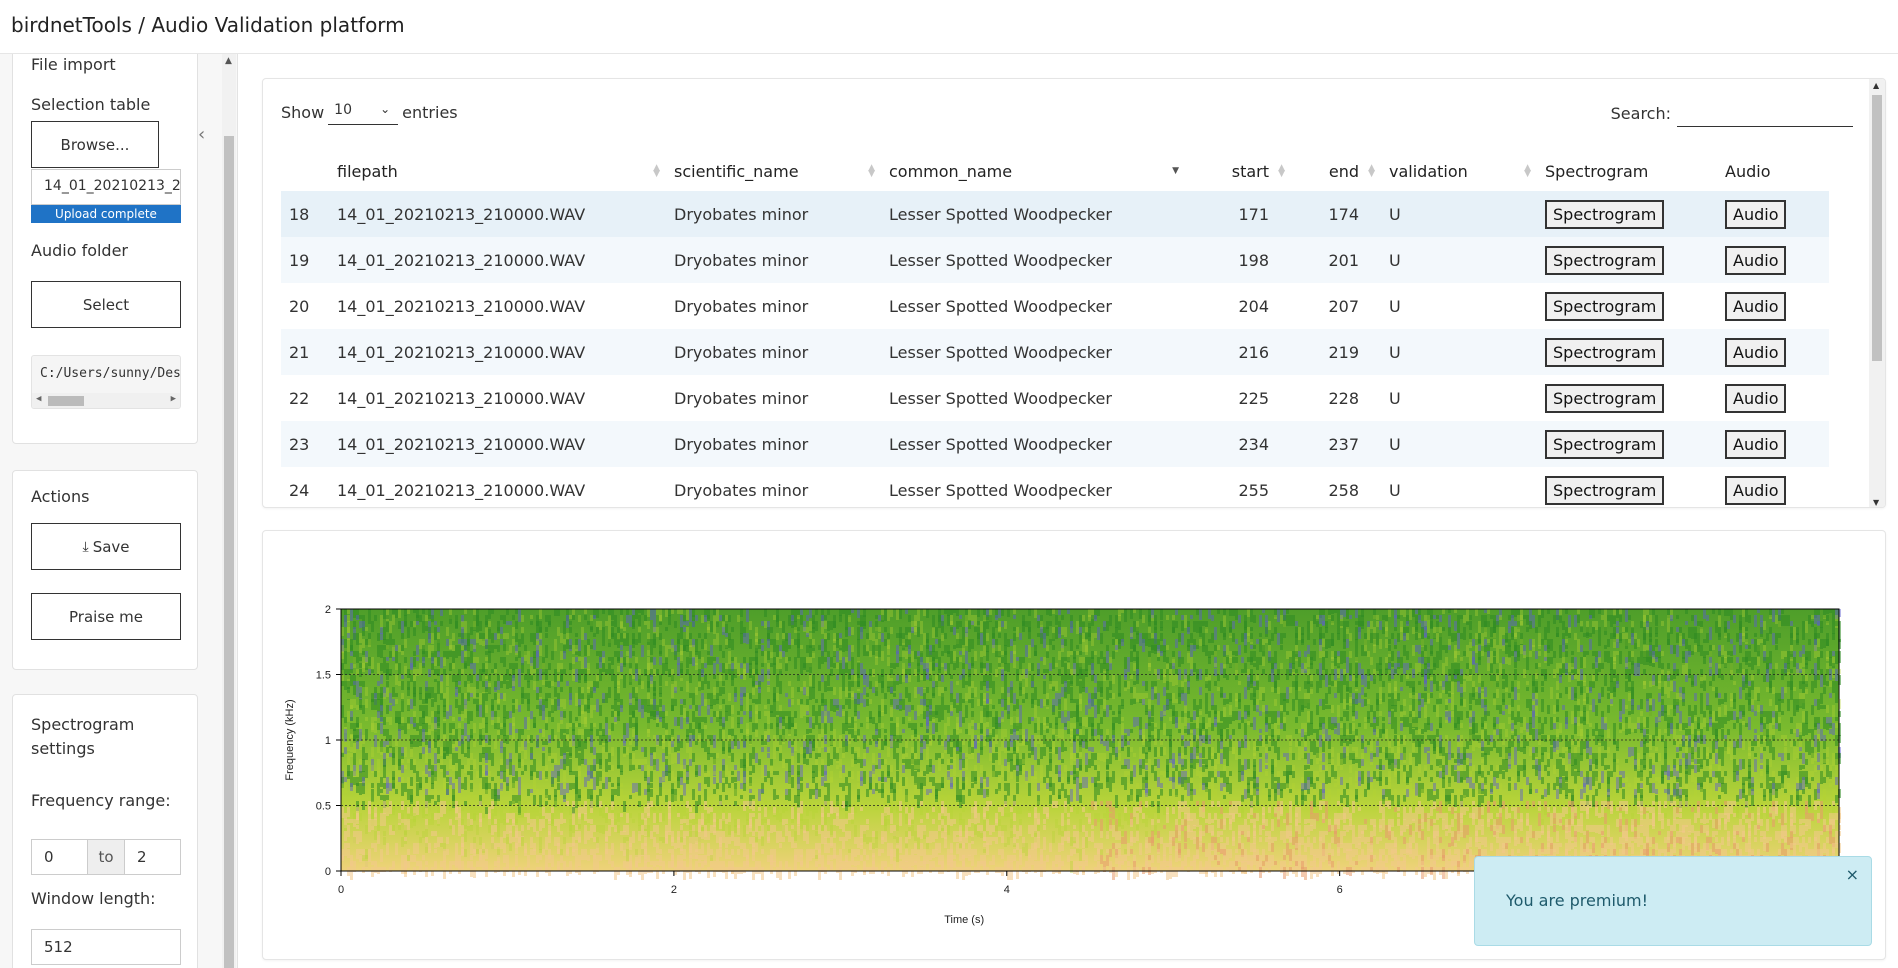 This screenshot has height=968, width=1898. I want to click on row-index: 24, so click(305, 487).